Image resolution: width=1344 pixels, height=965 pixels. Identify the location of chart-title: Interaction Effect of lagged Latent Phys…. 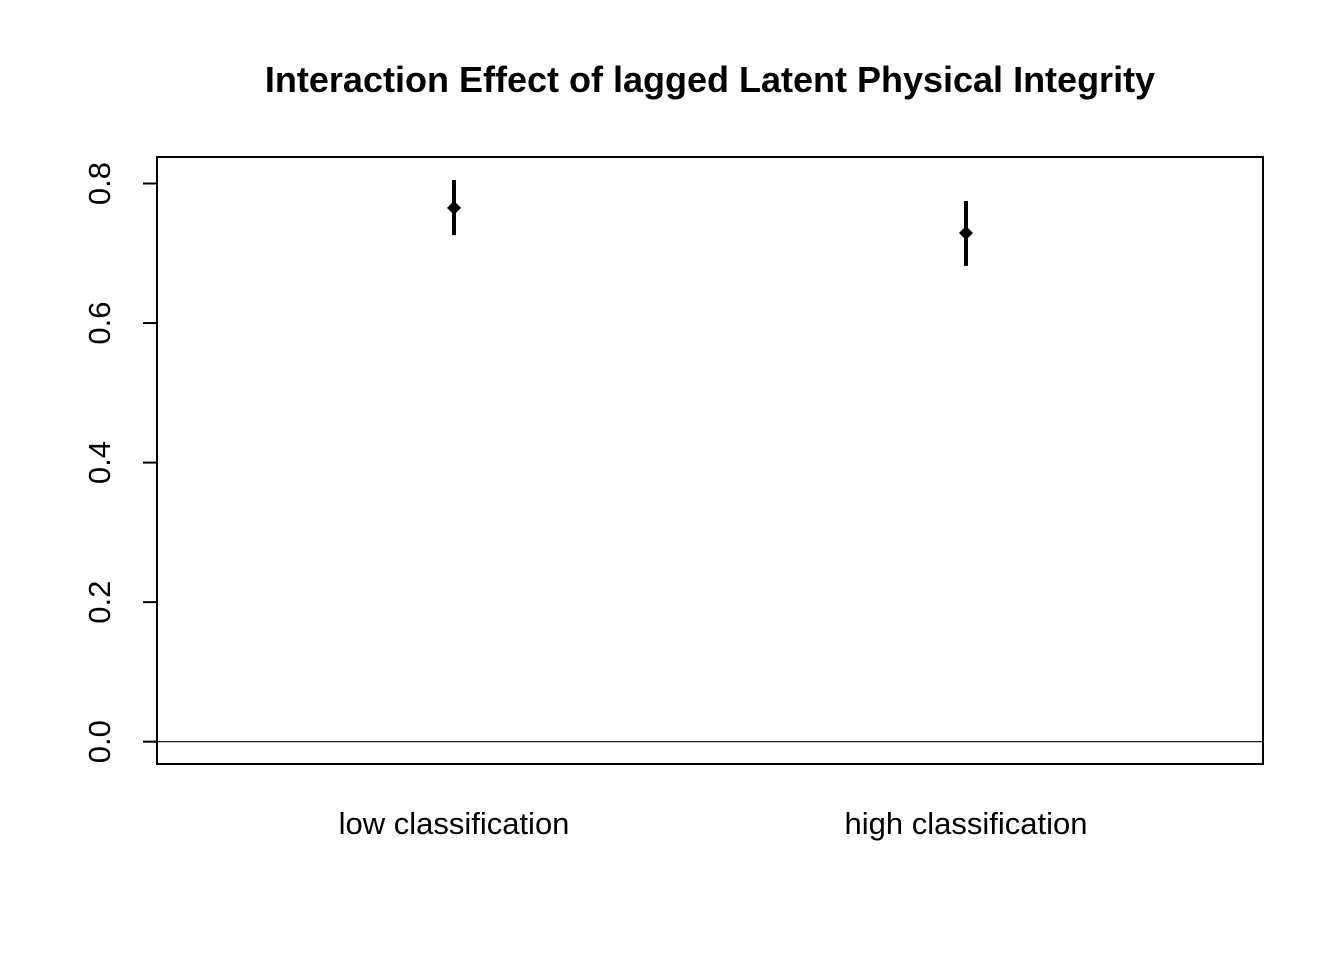
(710, 79).